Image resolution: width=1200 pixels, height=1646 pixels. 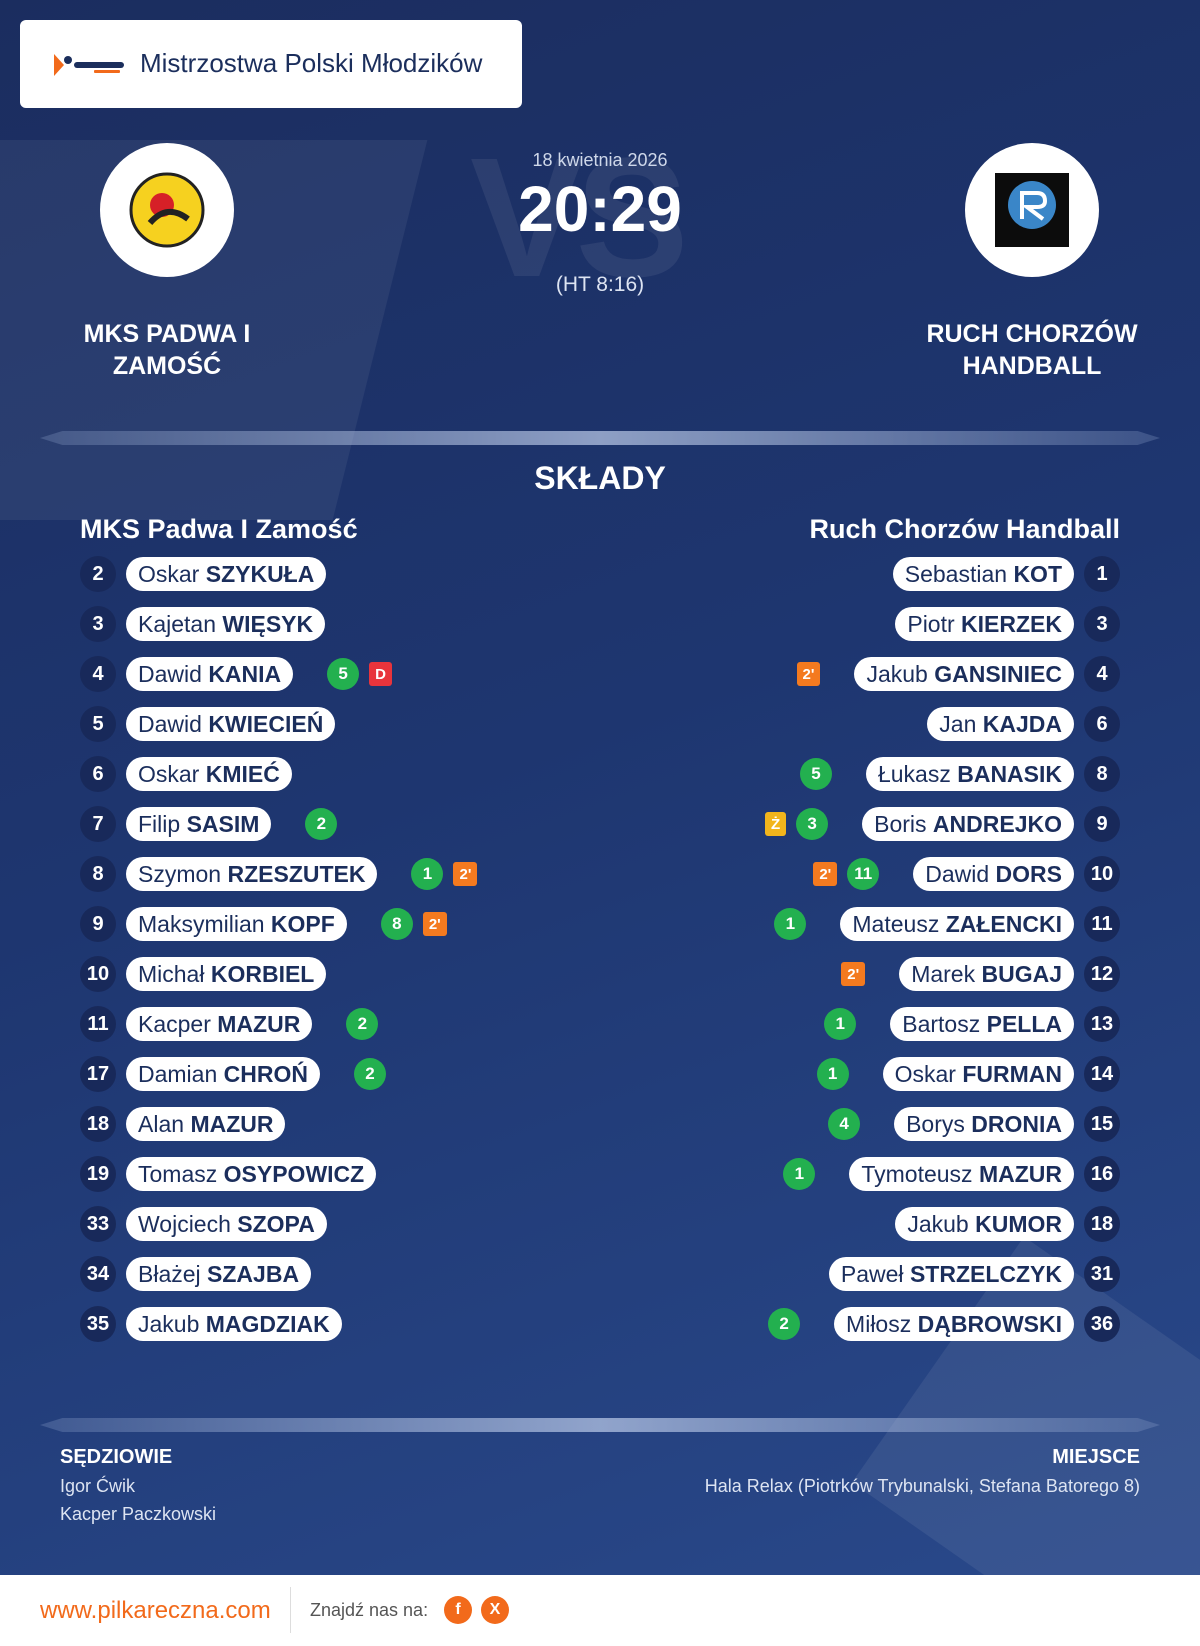 What do you see at coordinates (98, 1324) in the screenshot?
I see `jersey-number: 35` at bounding box center [98, 1324].